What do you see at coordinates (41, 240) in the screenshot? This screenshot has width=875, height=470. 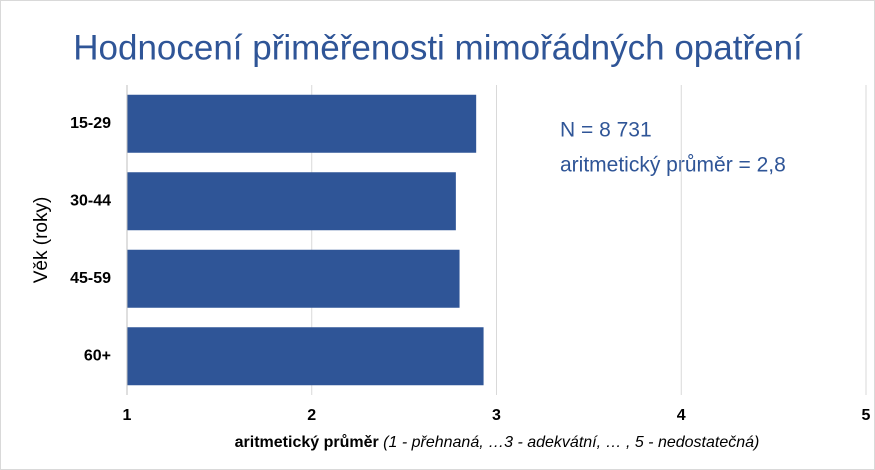 I see `y-axis-label: Věk (roky)` at bounding box center [41, 240].